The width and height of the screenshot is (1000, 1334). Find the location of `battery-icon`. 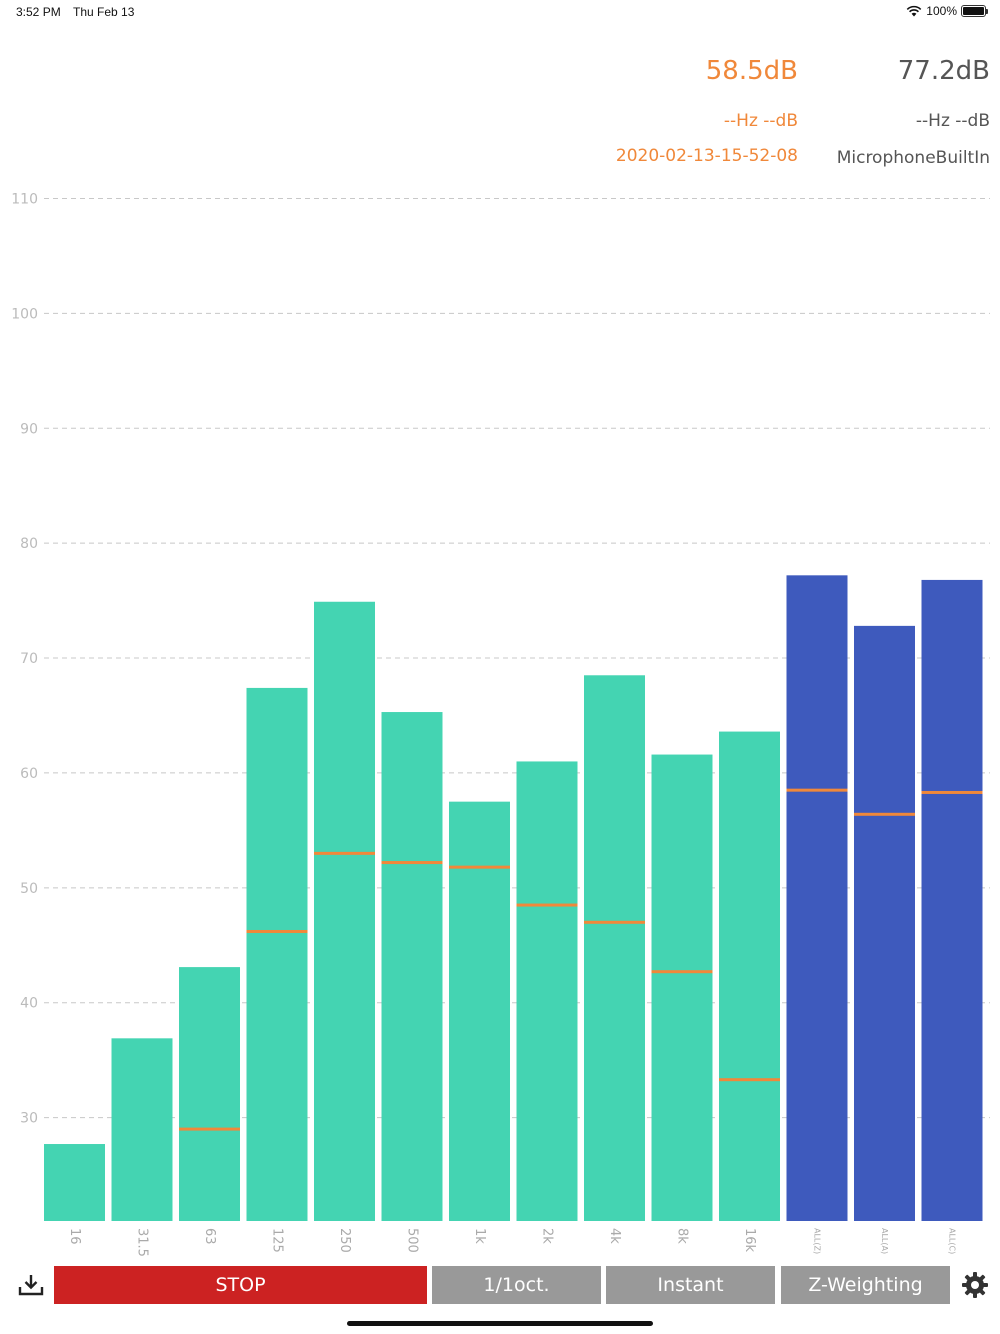

battery-icon is located at coordinates (974, 11).